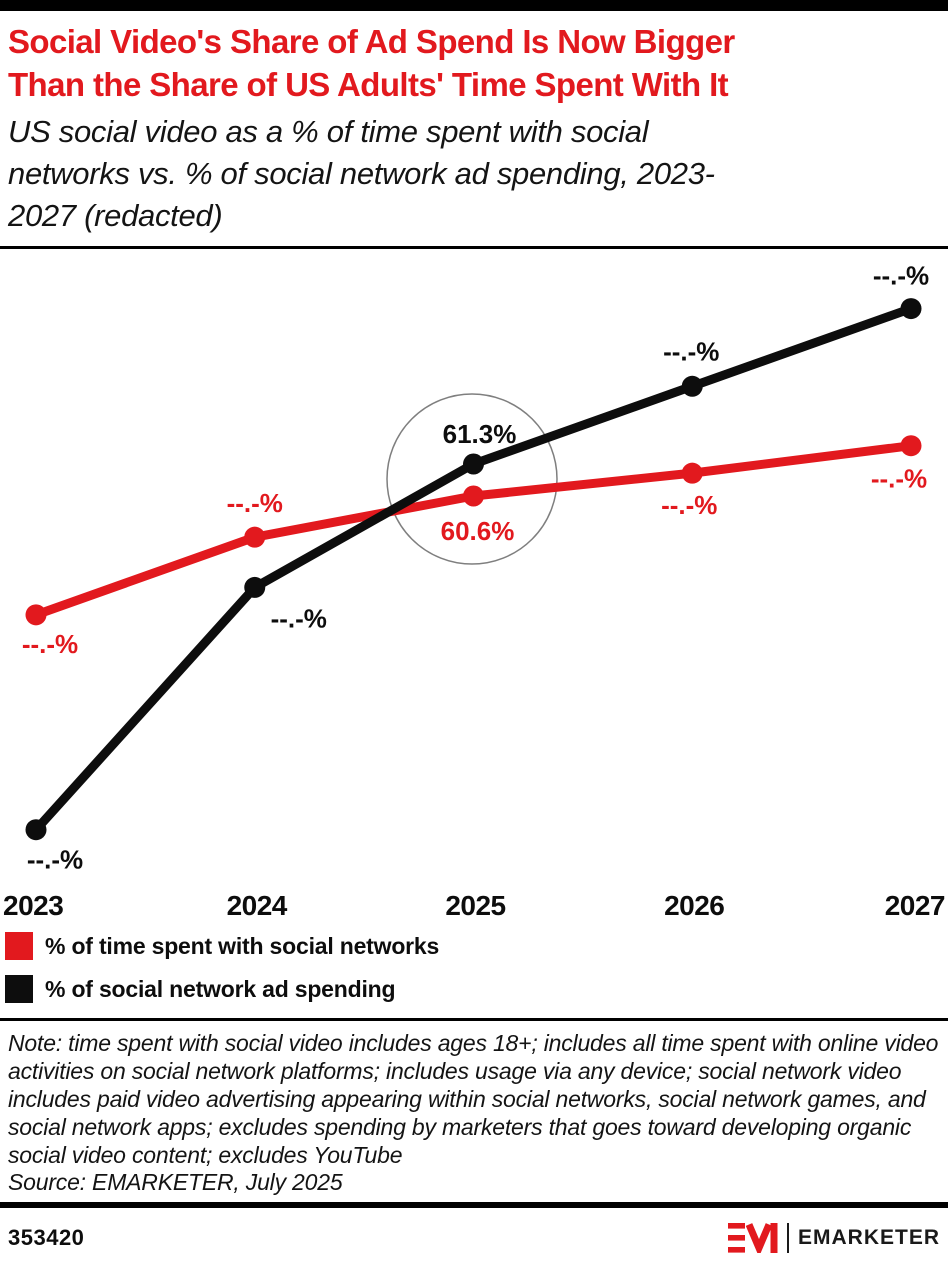 This screenshot has height=1266, width=948. Describe the element at coordinates (692, 473) in the screenshot. I see `data-point-time-spent-2026` at that location.